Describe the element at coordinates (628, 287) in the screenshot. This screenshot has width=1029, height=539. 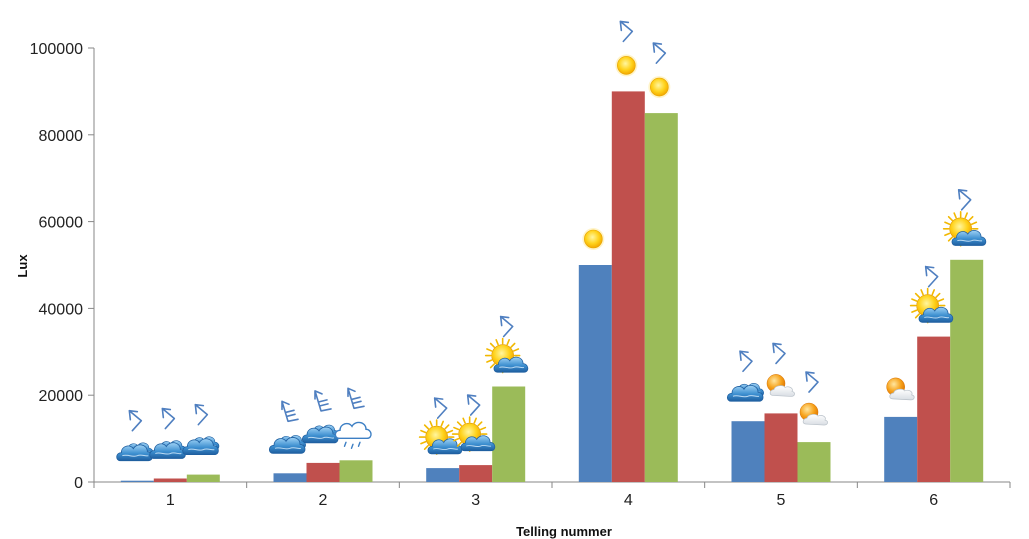
I see `bar-cat4-s2` at that location.